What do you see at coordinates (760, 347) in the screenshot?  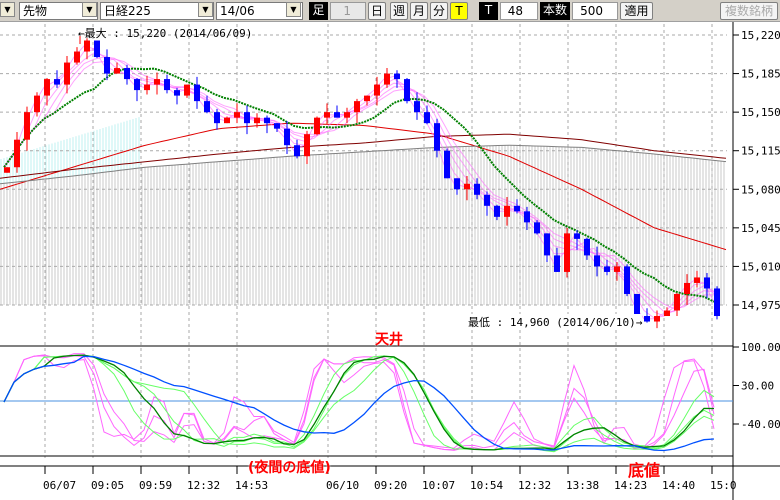 I see `osc-tick-label: 100.00` at bounding box center [760, 347].